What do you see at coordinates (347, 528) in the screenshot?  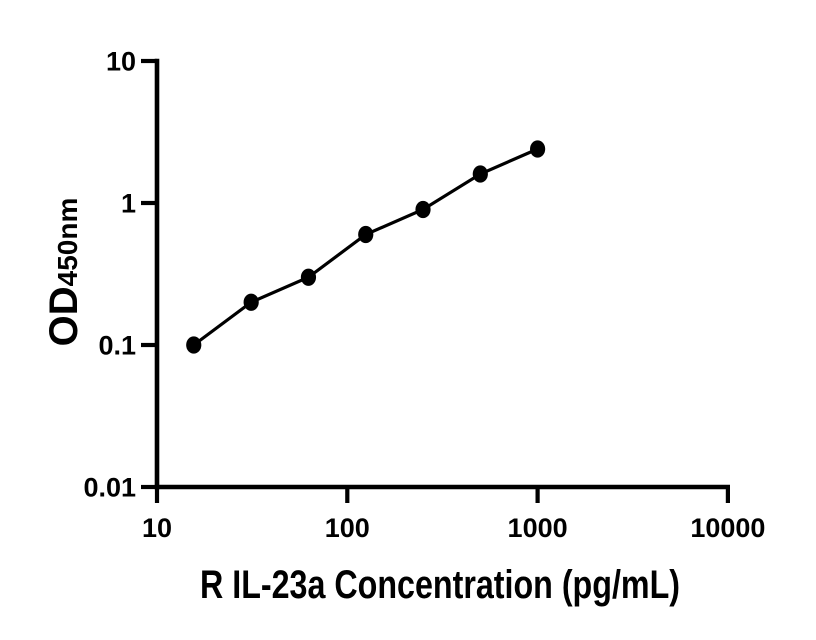 I see `x-tick-label: 100` at bounding box center [347, 528].